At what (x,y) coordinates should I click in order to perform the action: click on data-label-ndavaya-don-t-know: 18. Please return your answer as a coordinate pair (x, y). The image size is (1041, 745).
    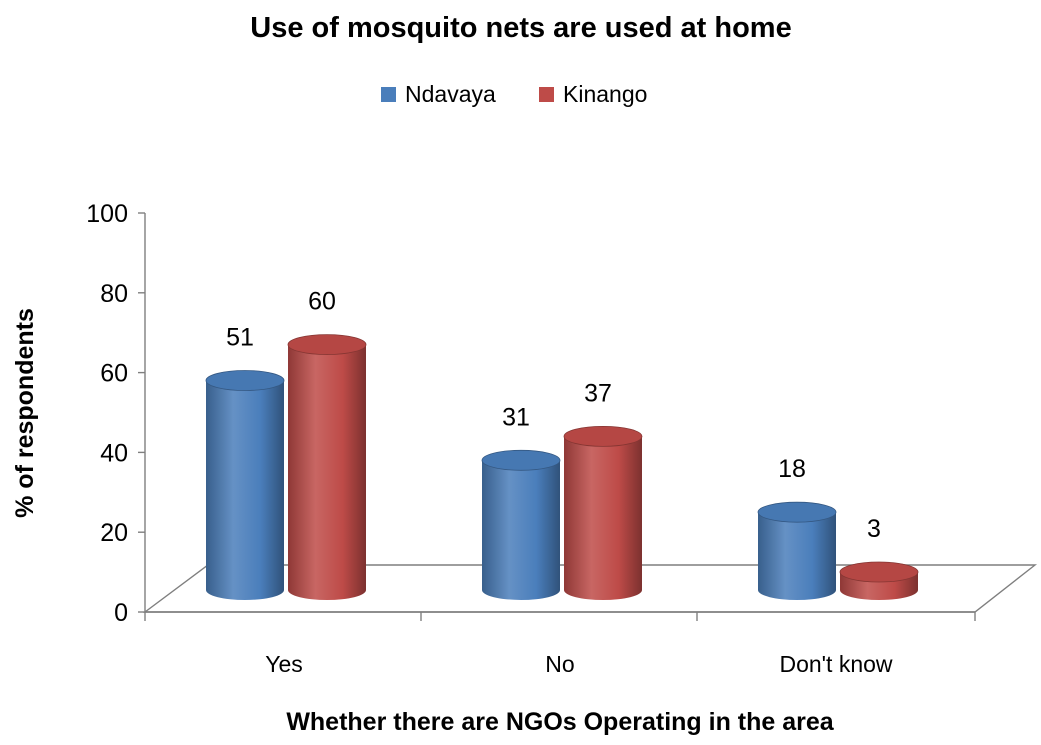
    Looking at the image, I should click on (792, 469).